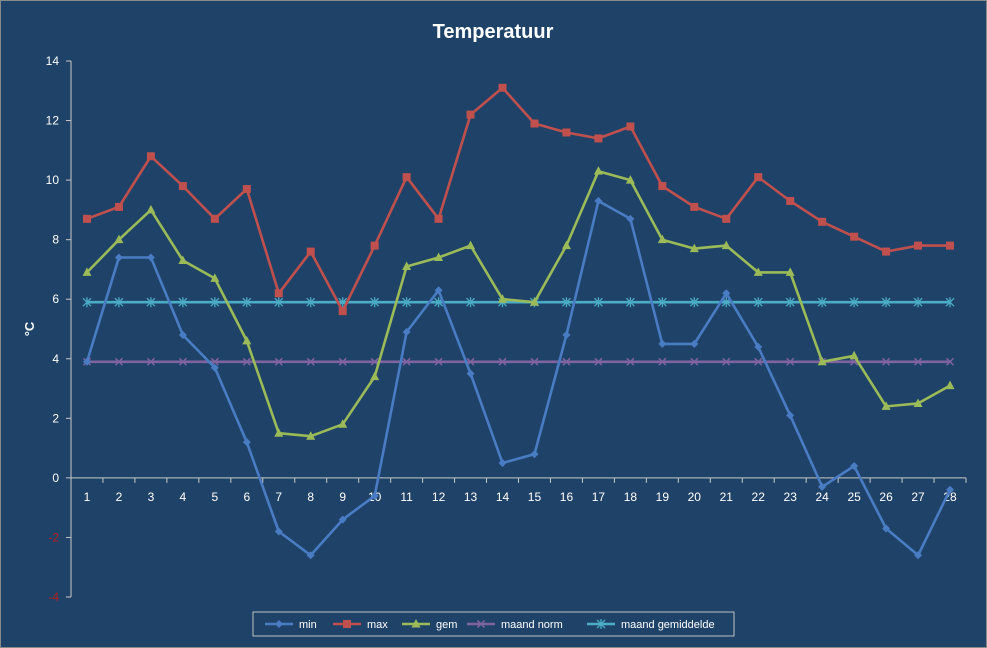 The width and height of the screenshot is (987, 648). I want to click on x-tick-label: 3, so click(151, 497).